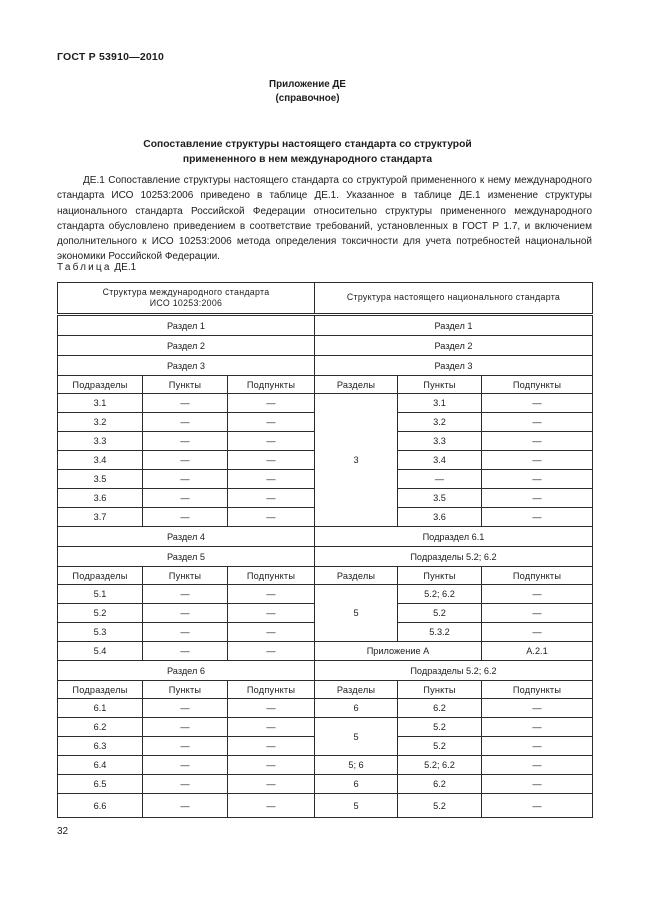 This screenshot has width=646, height=913. I want to click on section-row-right: Подраздел 6.1, so click(453, 536).